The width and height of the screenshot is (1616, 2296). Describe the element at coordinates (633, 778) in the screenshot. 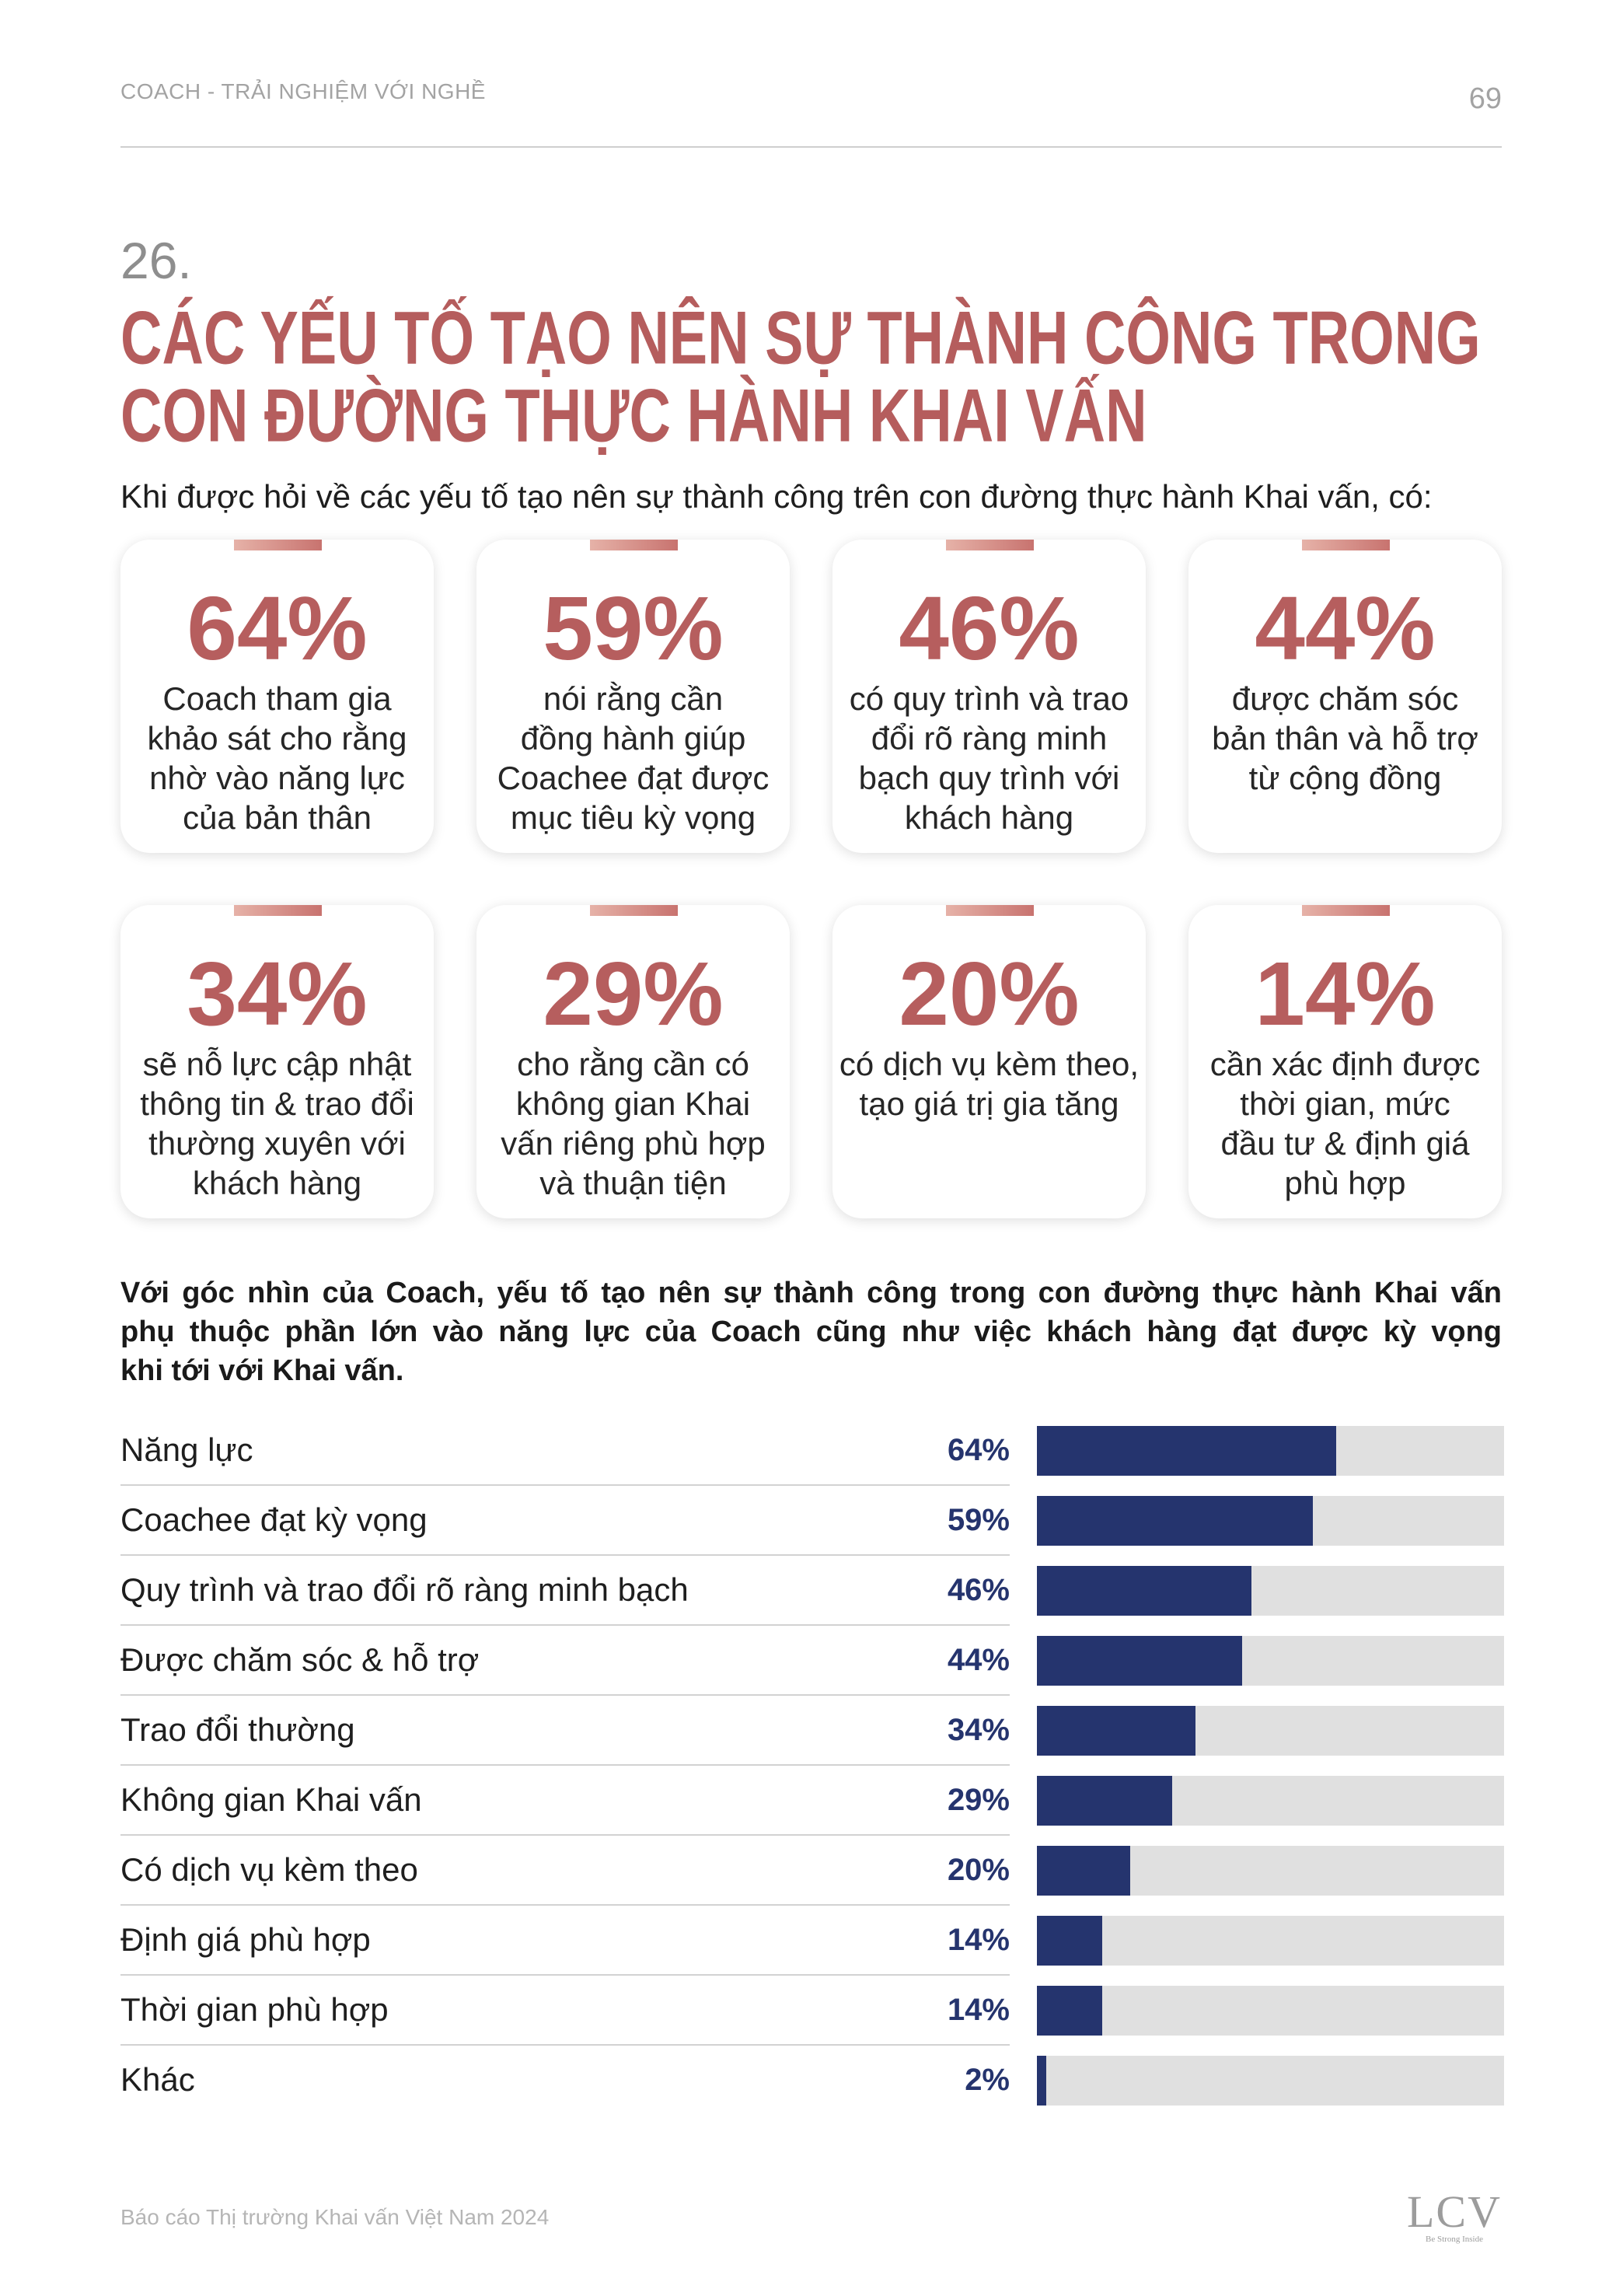

I see `stat-description-line: Coachee đạt được` at that location.